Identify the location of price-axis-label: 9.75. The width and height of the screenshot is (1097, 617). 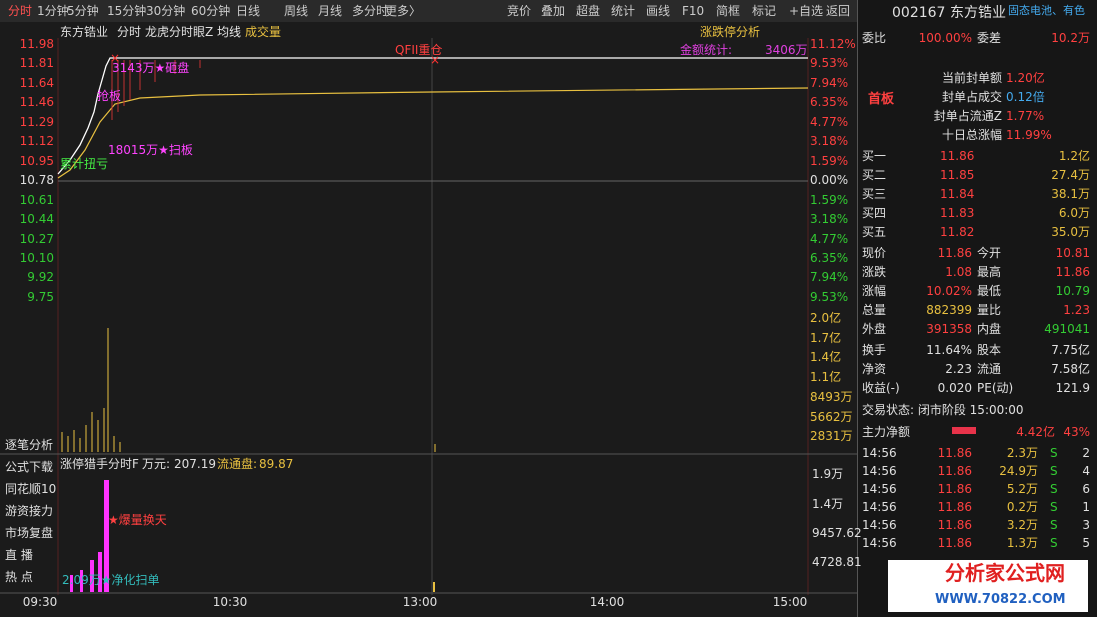
(40, 296).